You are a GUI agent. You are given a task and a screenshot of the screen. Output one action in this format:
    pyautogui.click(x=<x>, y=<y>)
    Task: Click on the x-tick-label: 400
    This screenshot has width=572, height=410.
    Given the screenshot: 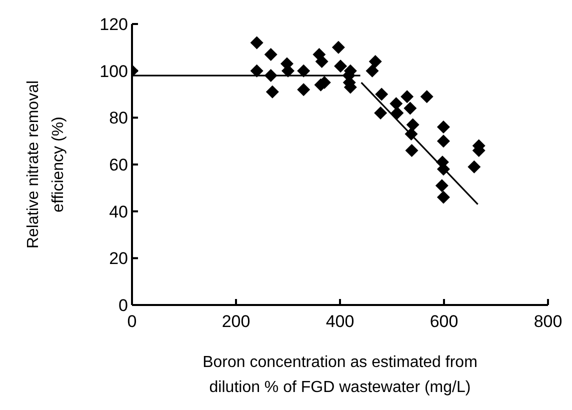 What is the action you would take?
    pyautogui.click(x=340, y=322)
    